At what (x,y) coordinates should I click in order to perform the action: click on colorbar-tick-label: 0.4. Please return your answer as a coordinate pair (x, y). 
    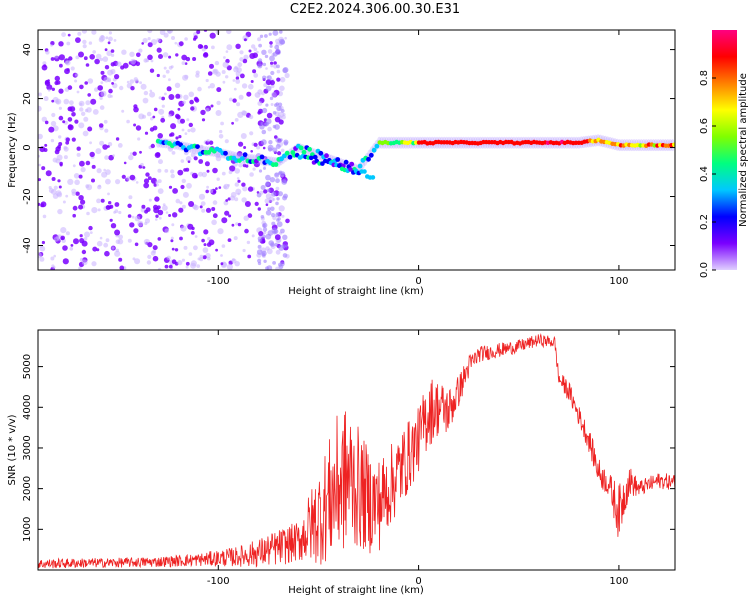
    Looking at the image, I should click on (704, 174).